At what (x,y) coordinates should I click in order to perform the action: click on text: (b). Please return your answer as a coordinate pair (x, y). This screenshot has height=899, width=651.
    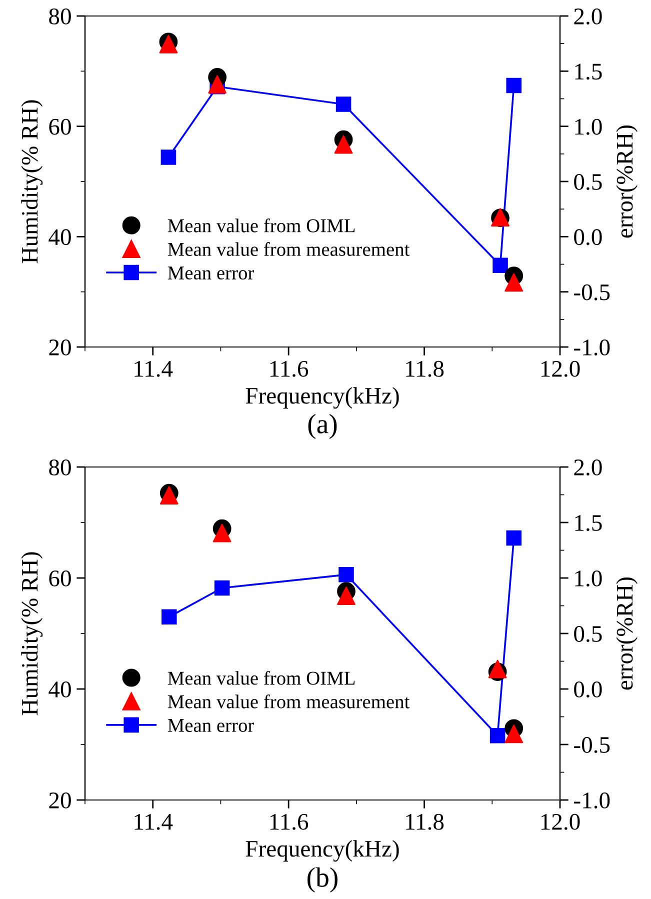
    Looking at the image, I should click on (323, 880).